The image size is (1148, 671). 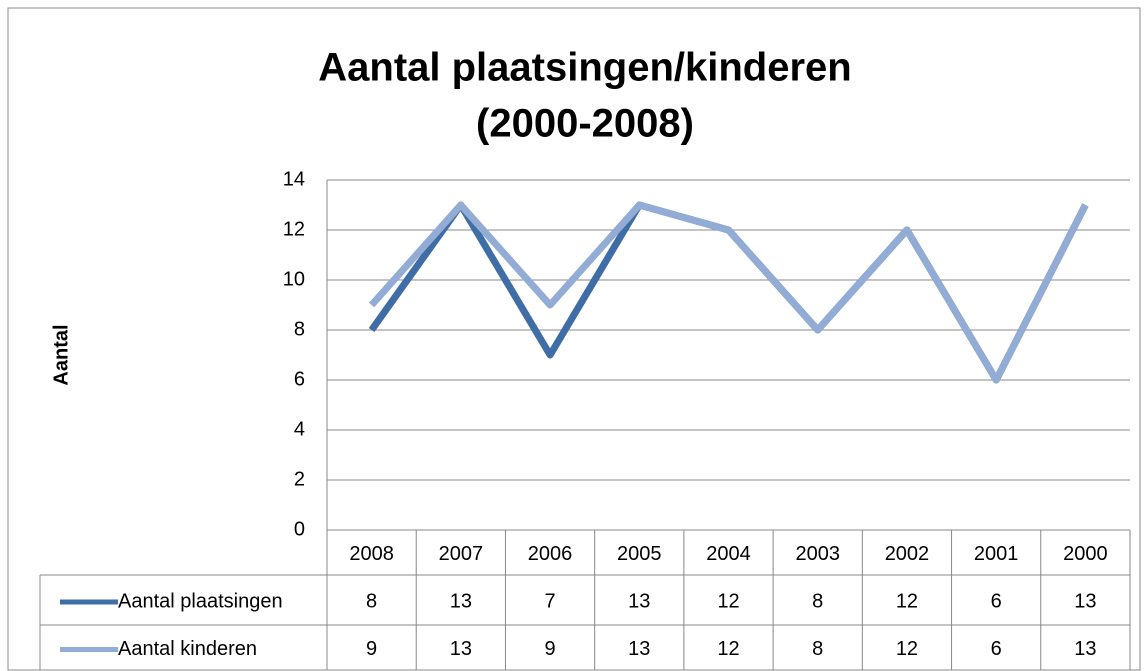 What do you see at coordinates (294, 179) in the screenshot?
I see `y-tick-label: 14` at bounding box center [294, 179].